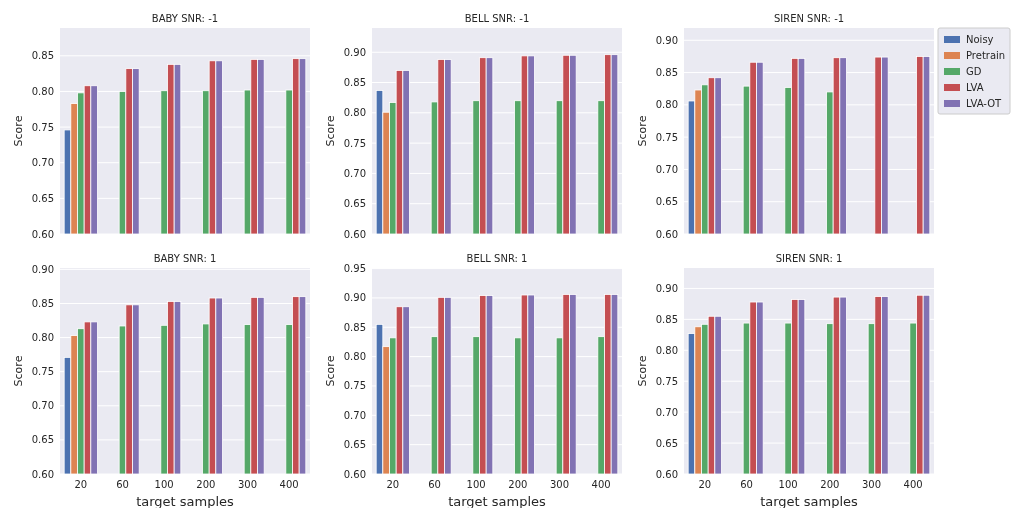 Image resolution: width=1032 pixels, height=512 pixels. I want to click on chart-title: BELL SNR: 1, so click(497, 258).